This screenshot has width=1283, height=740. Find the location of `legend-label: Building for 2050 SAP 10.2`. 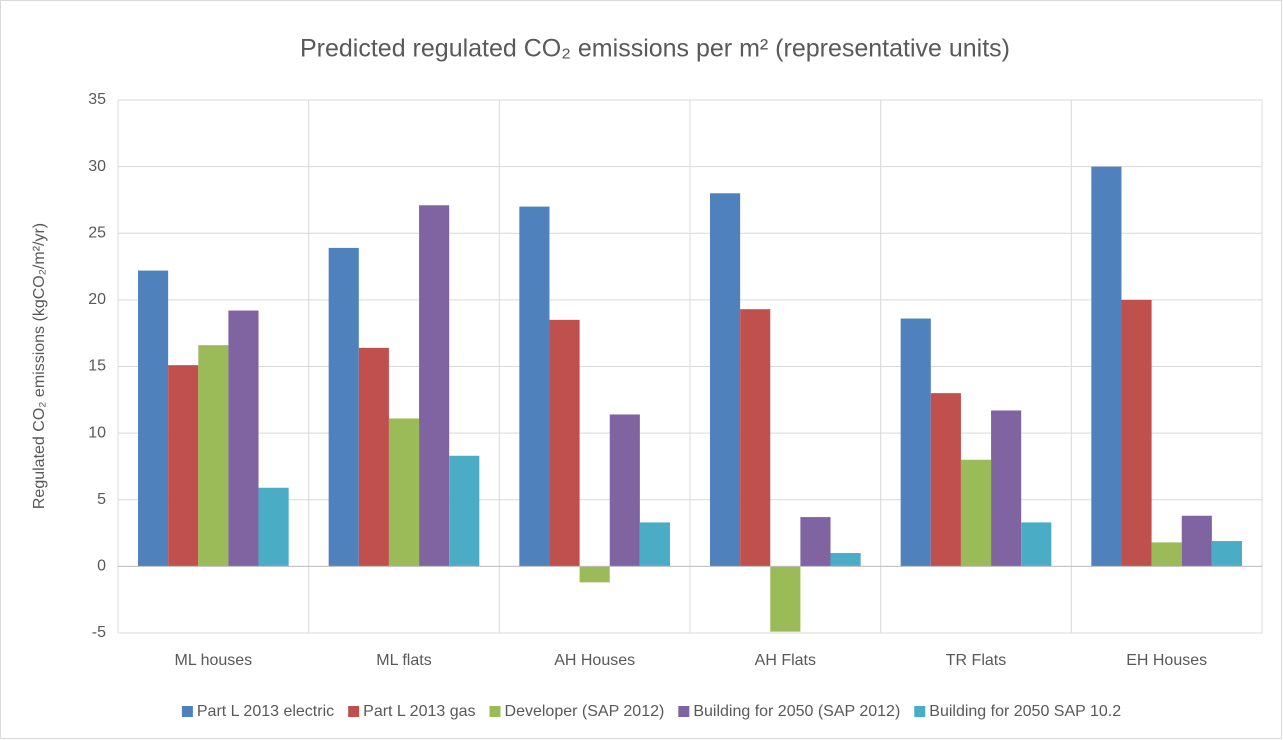

legend-label: Building for 2050 SAP 10.2 is located at coordinates (1025, 711).